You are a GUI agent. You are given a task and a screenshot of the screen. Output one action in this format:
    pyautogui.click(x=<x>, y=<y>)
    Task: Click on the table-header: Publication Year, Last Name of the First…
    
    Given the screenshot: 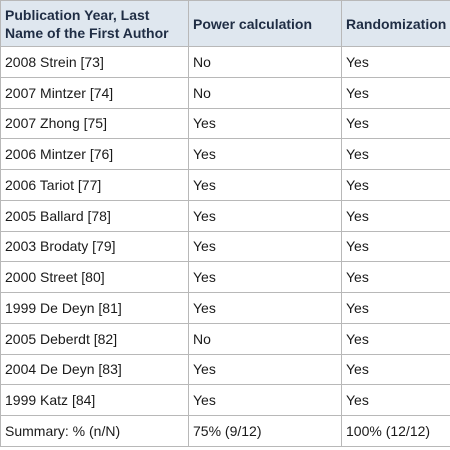 What is the action you would take?
    pyautogui.click(x=225, y=23)
    